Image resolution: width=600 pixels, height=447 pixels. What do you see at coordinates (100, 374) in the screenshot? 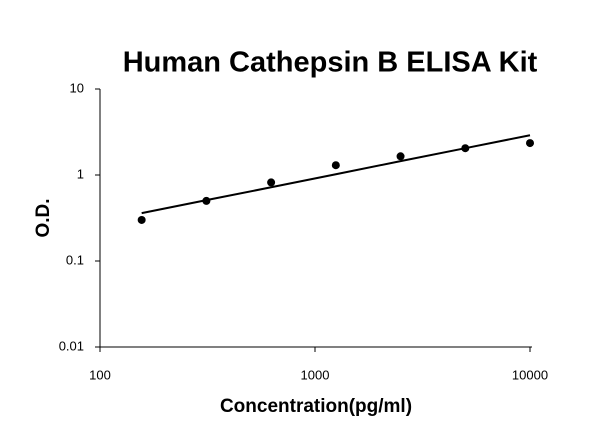
I see `x-tick-label: 100` at bounding box center [100, 374].